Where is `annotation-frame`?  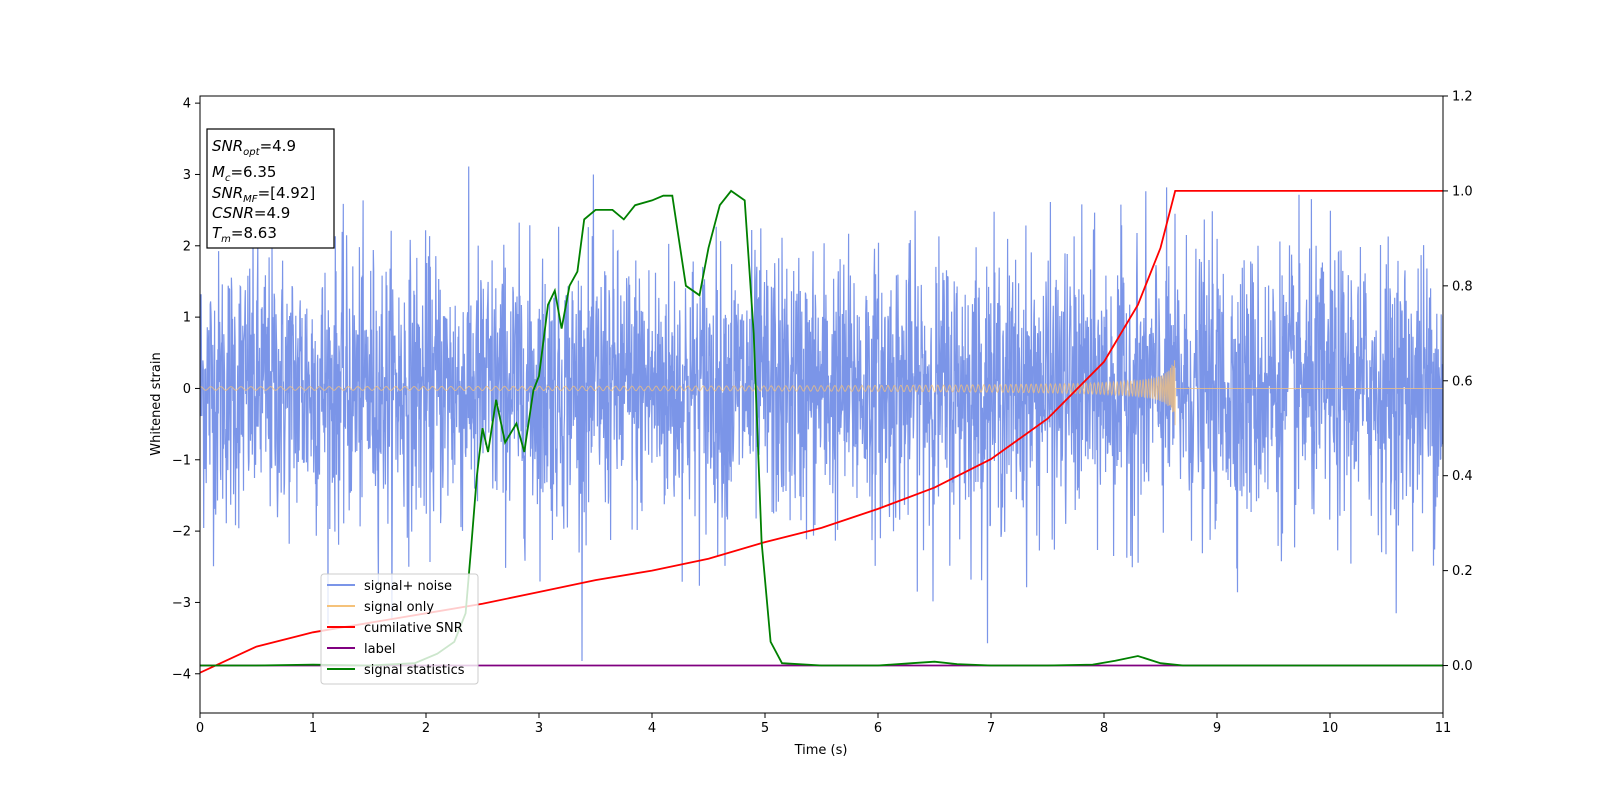
annotation-frame is located at coordinates (270, 188).